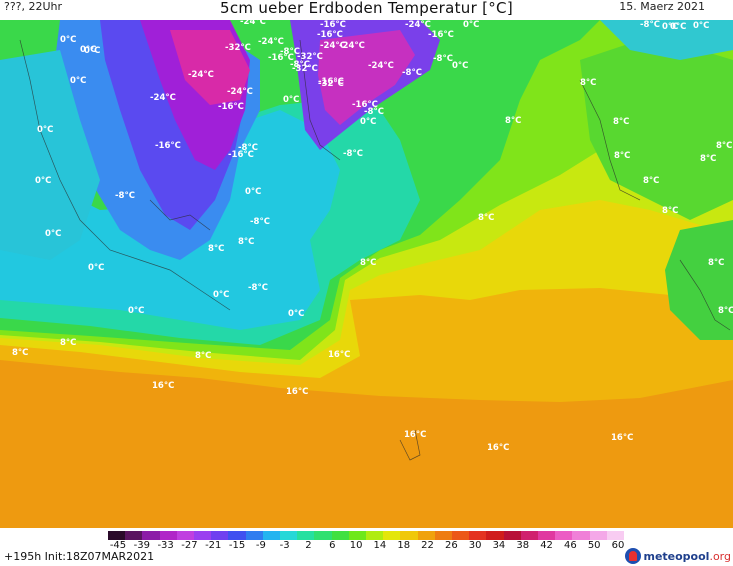  I want to click on temp-zone-neg32-east, so click(366, 77).